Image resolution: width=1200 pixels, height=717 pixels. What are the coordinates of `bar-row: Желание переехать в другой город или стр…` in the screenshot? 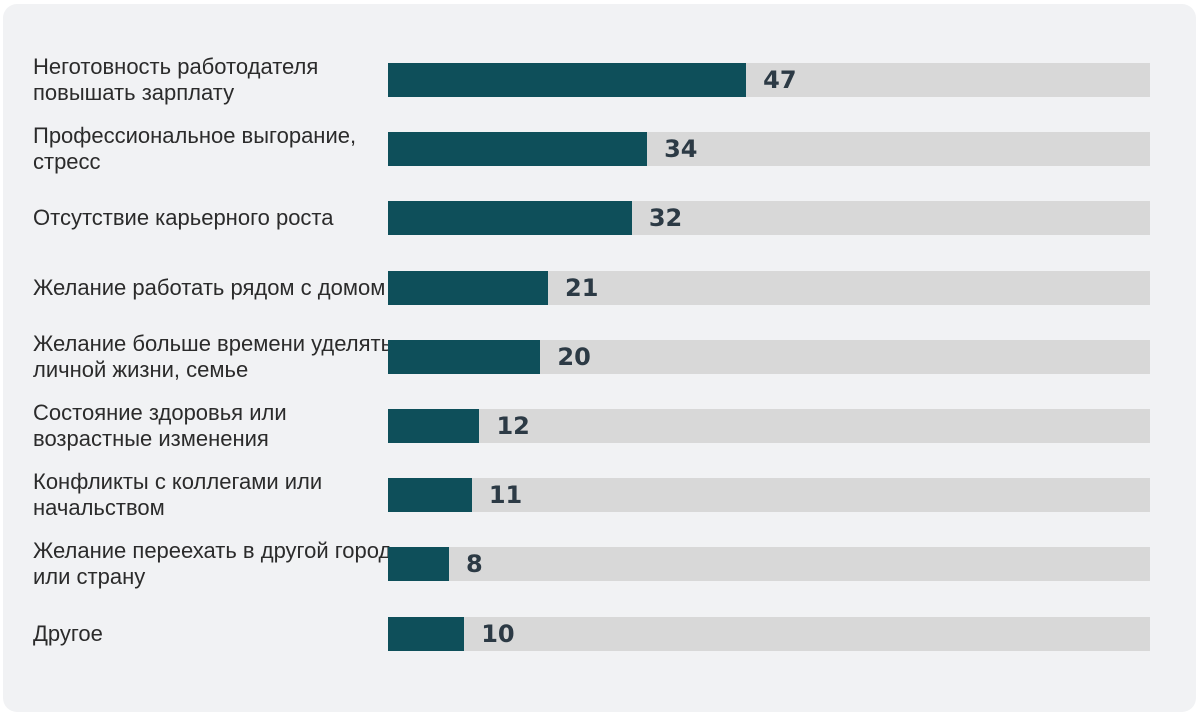 It's located at (599, 564).